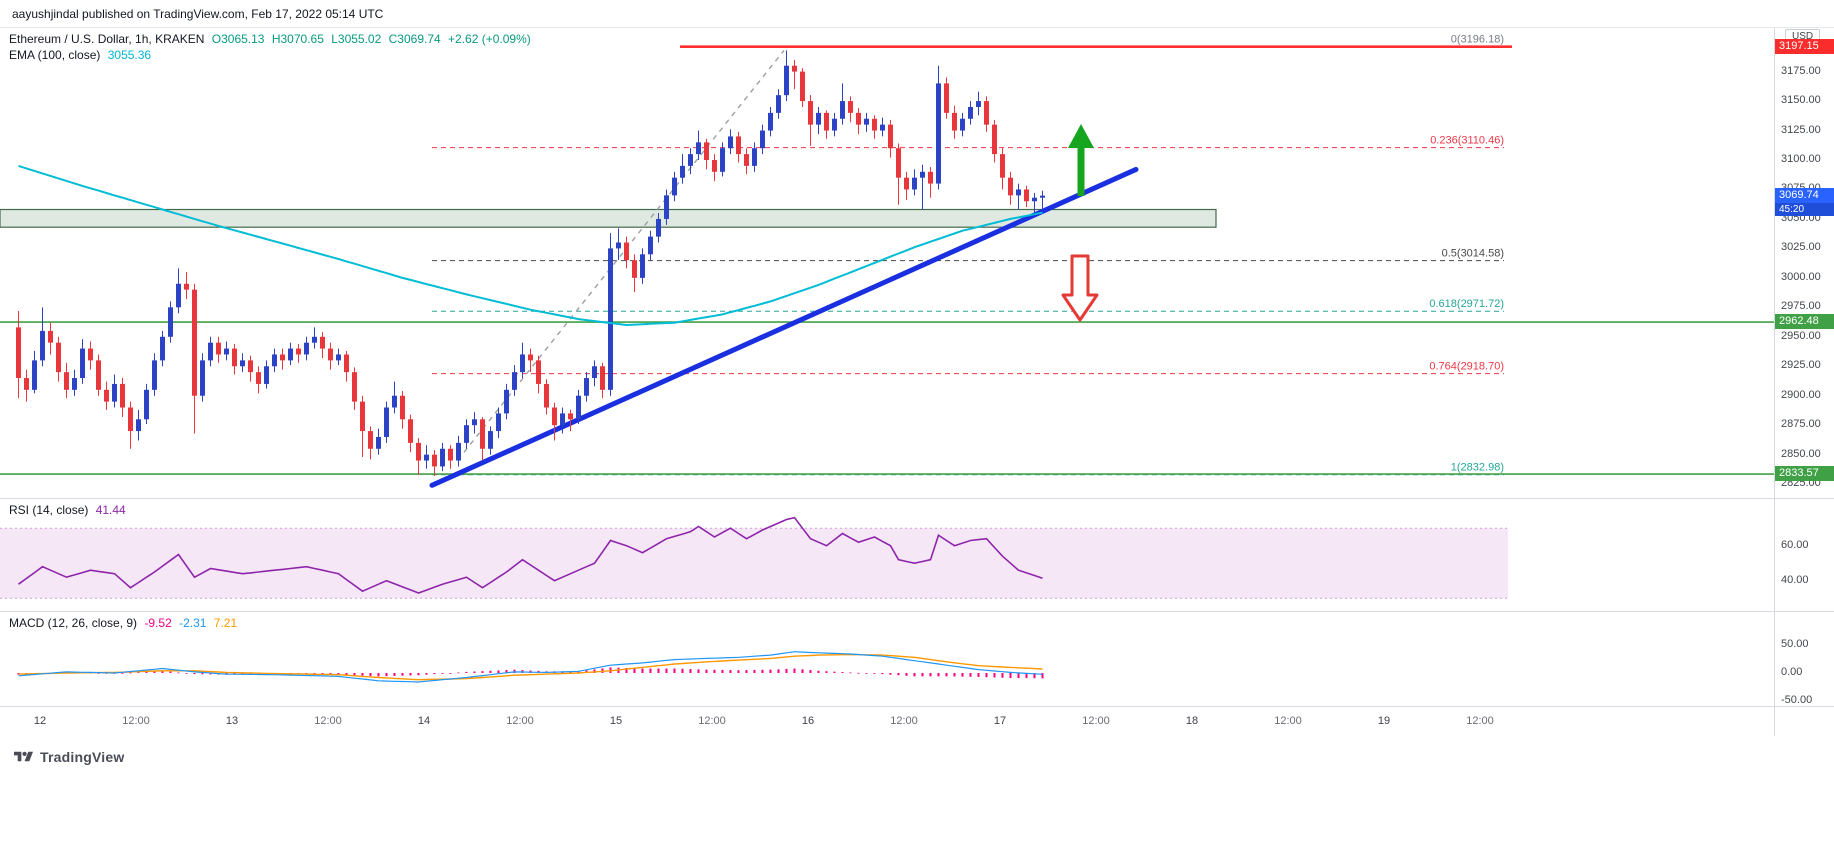  Describe the element at coordinates (40, 721) in the screenshot. I see `time-axis-label: 12` at that location.